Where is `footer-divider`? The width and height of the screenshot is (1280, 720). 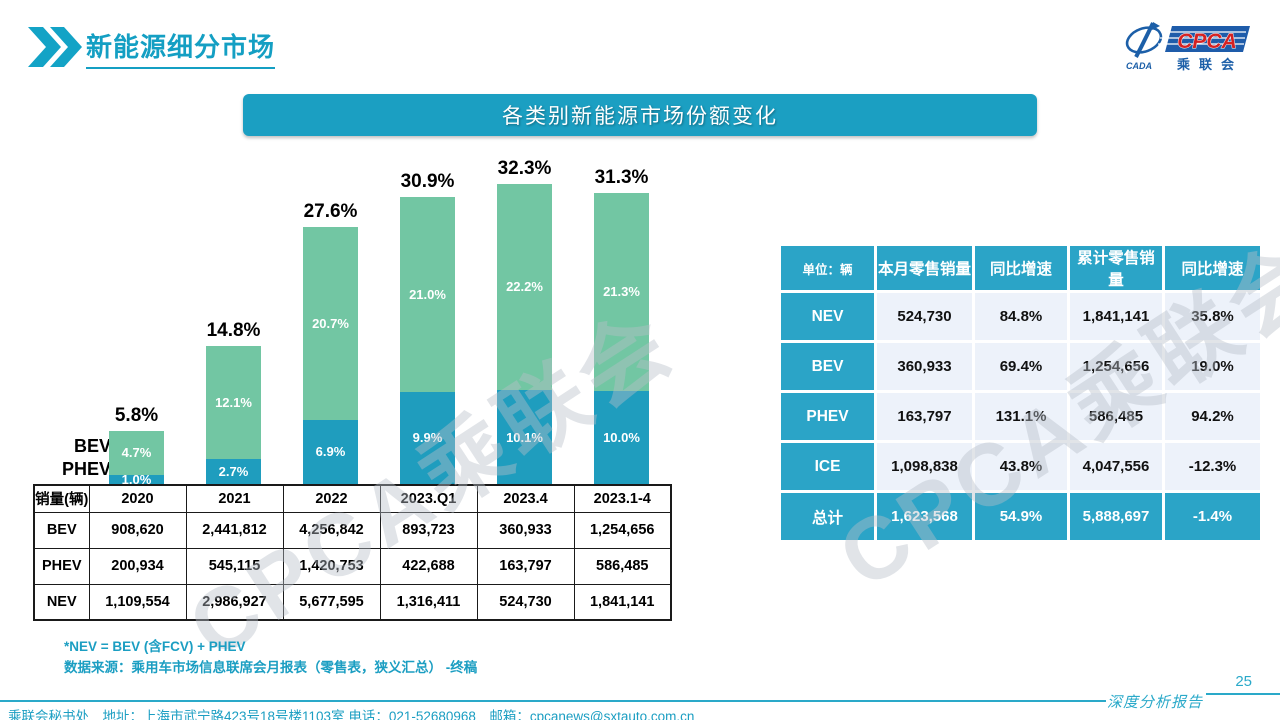
footer-divider is located at coordinates (553, 701).